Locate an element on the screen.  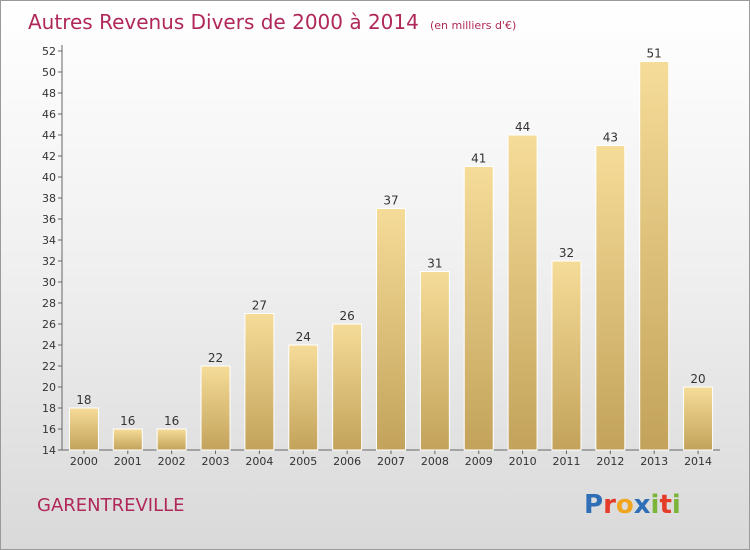
y-tick-label: 28 is located at coordinates (49, 303).